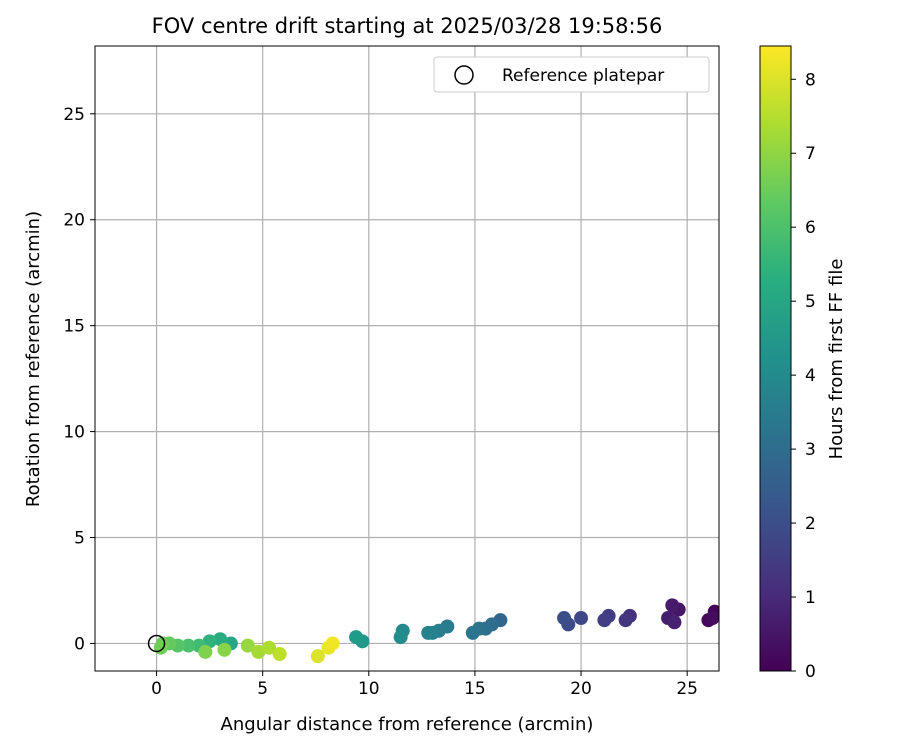 The width and height of the screenshot is (900, 750). What do you see at coordinates (810, 228) in the screenshot?
I see `colorbar-tick-label-6: 6` at bounding box center [810, 228].